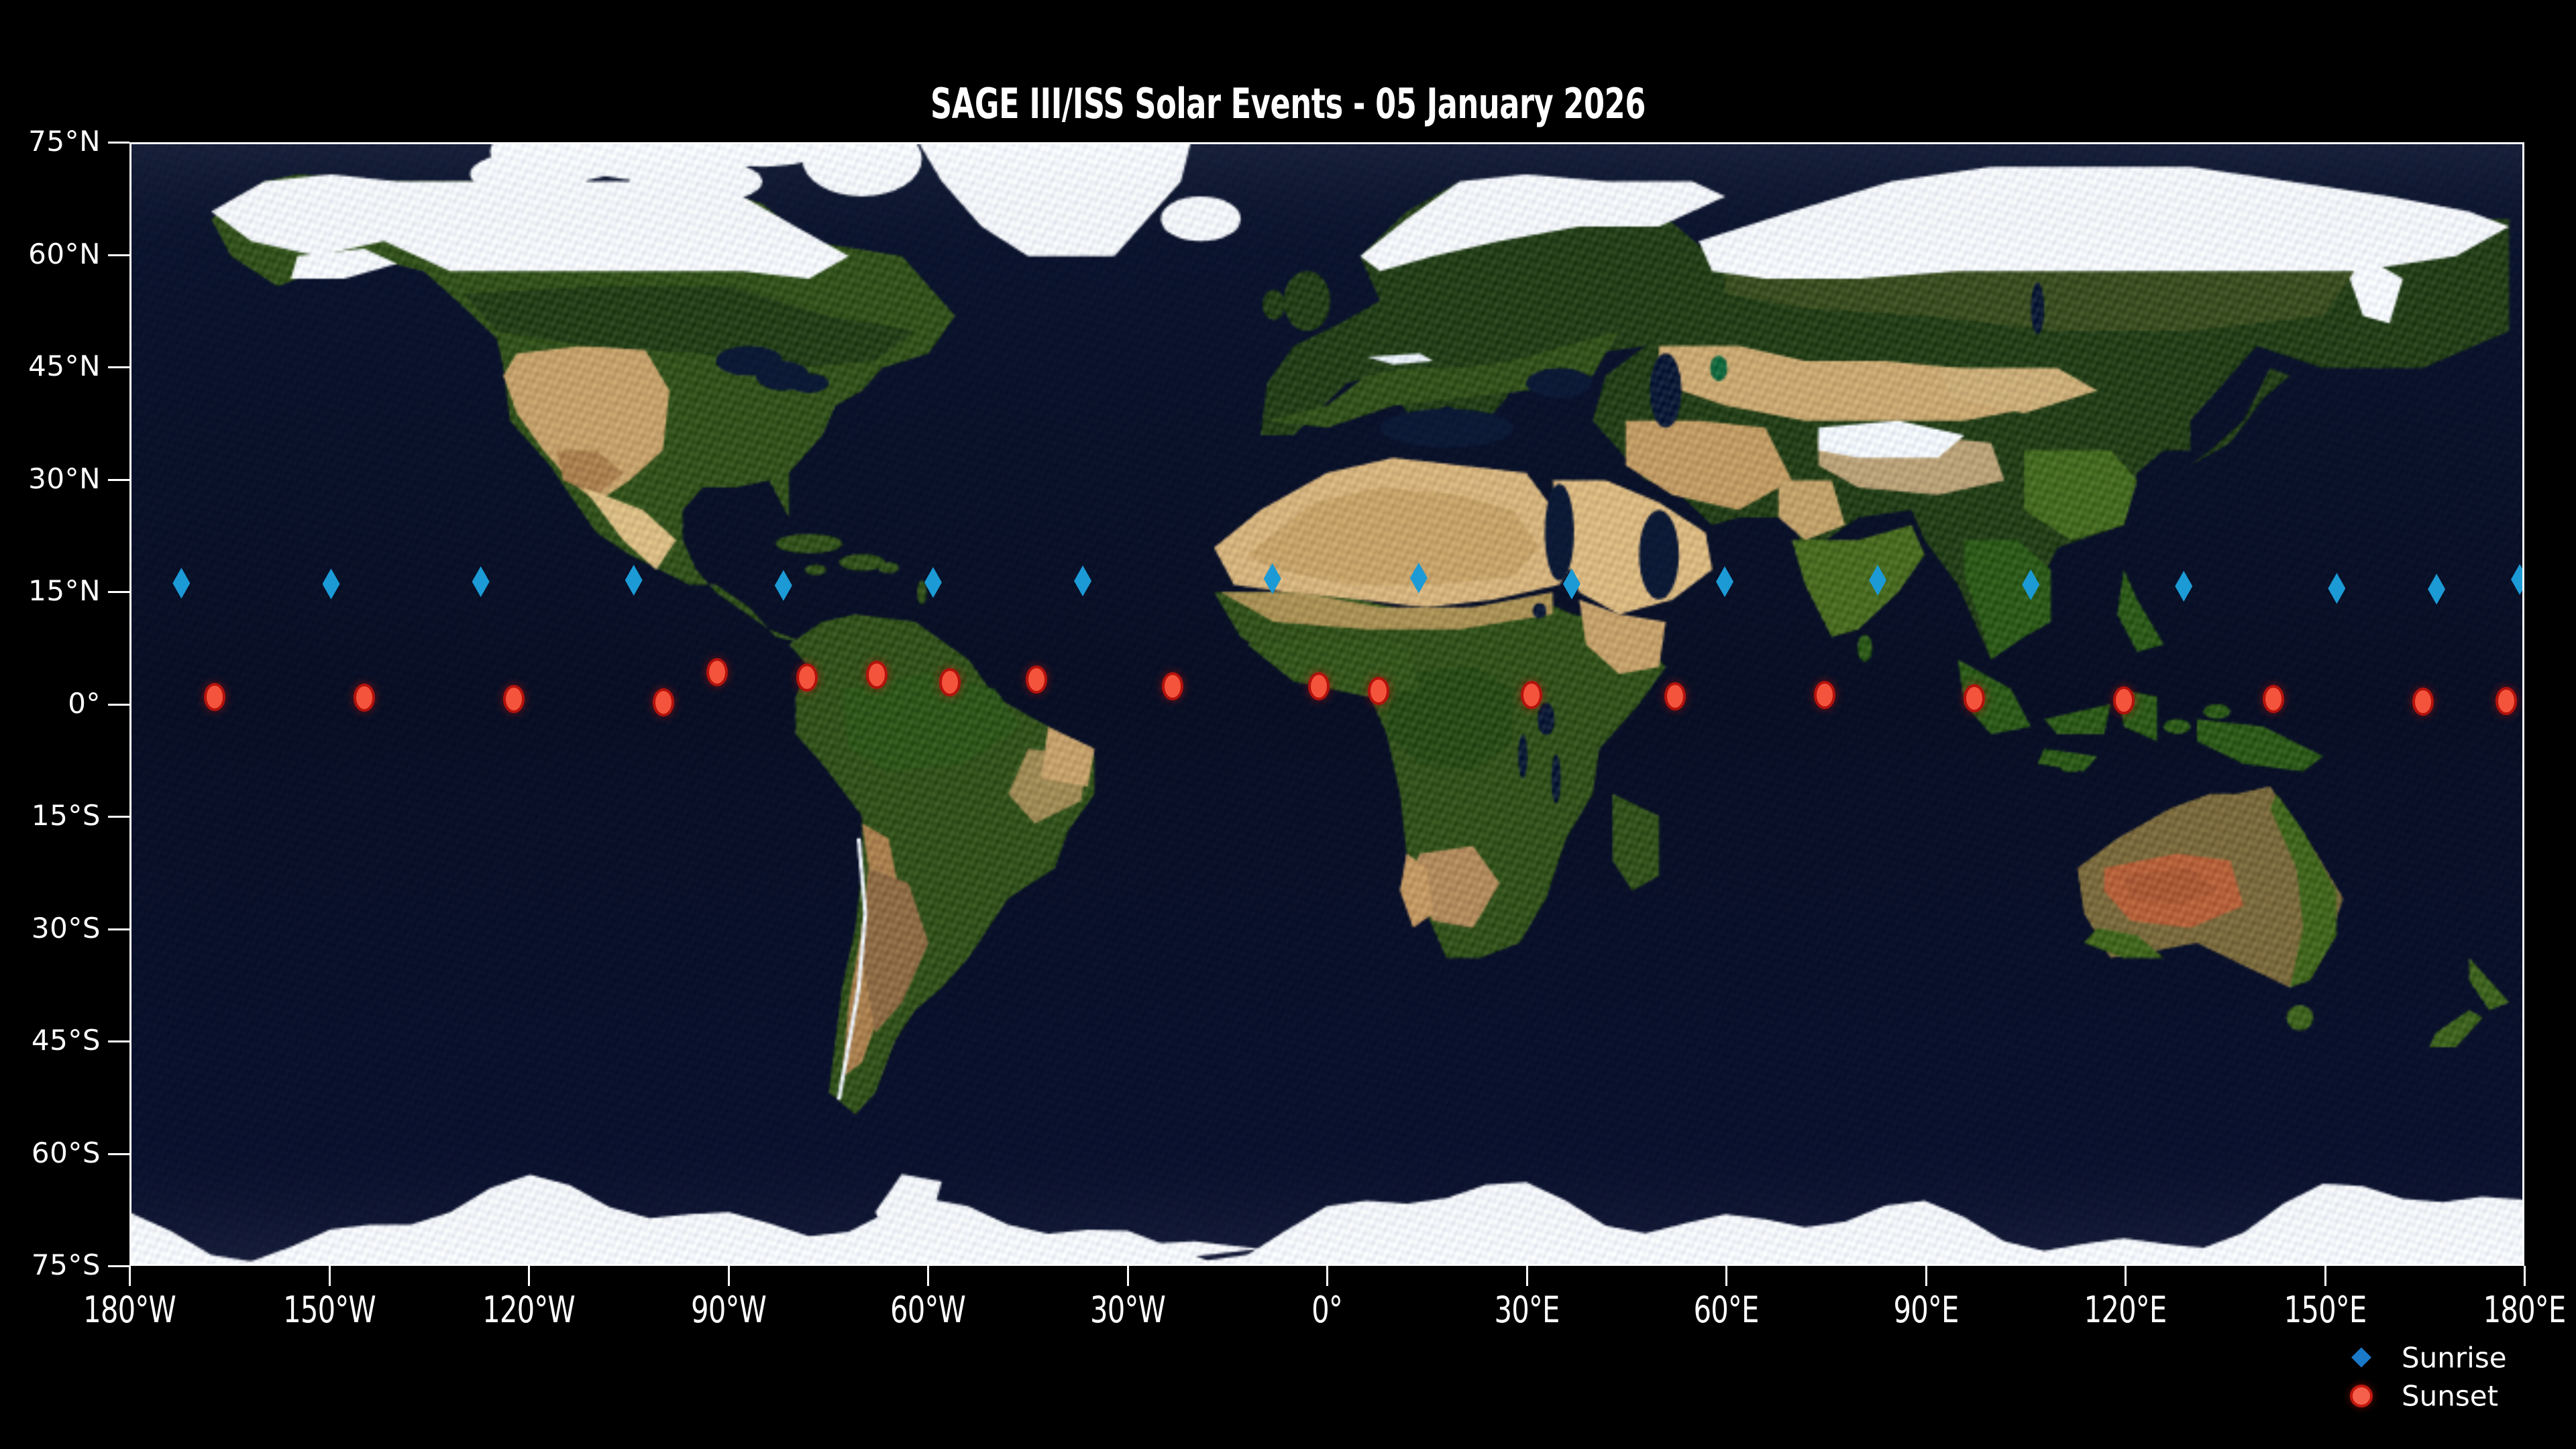  What do you see at coordinates (2450, 1395) in the screenshot?
I see `legend-label: Sunset` at bounding box center [2450, 1395].